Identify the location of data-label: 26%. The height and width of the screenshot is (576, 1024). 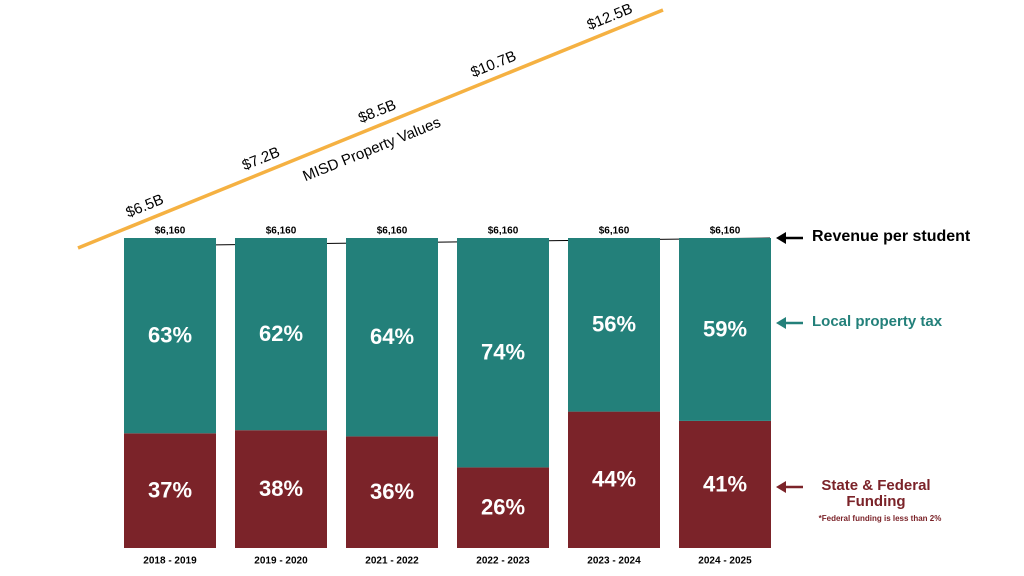
(503, 507).